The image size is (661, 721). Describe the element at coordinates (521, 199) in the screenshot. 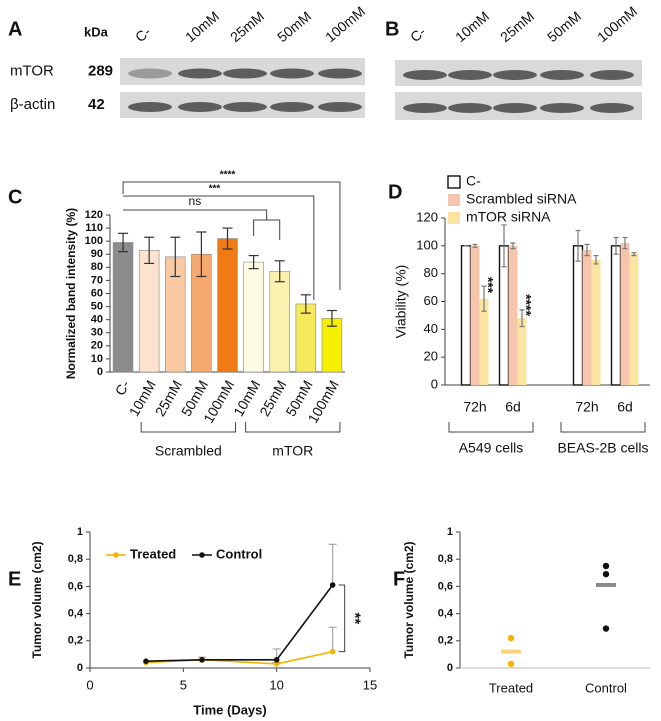

I see `legend-label: Scrambled siRNA` at that location.